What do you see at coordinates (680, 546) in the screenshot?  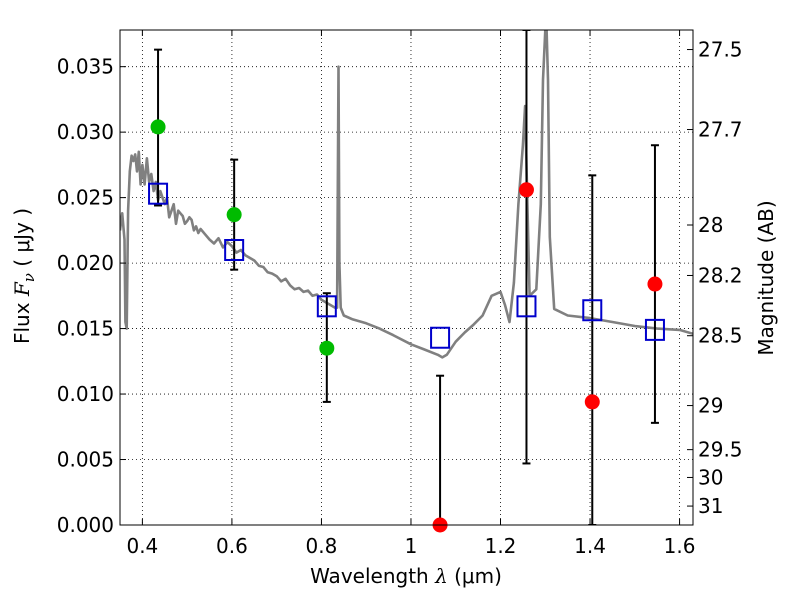 I see `x-tick-label: 1.6` at bounding box center [680, 546].